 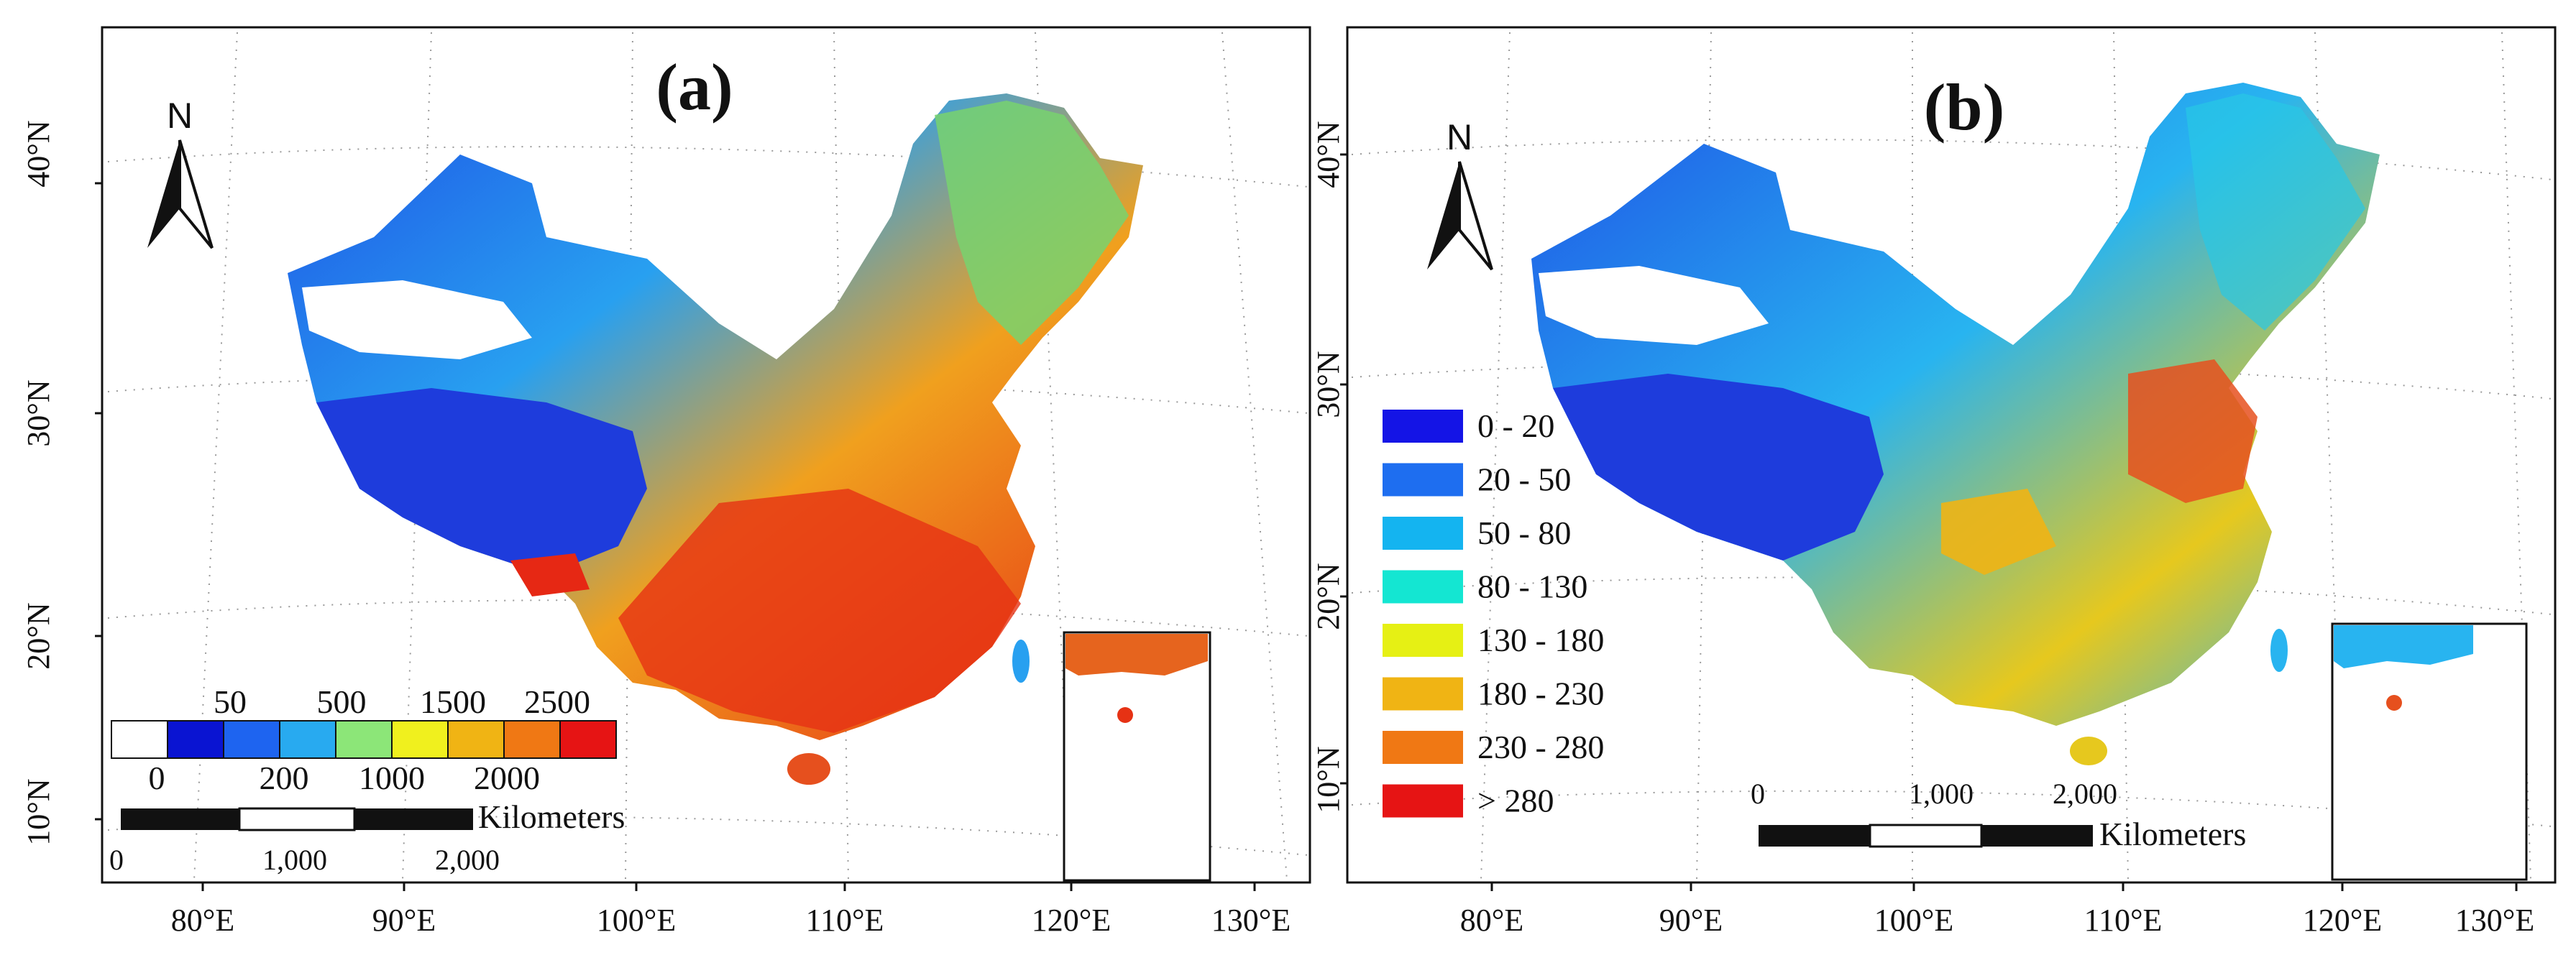 What do you see at coordinates (1328, 779) in the screenshot?
I see `panel-b-lat-tick: 10°N` at bounding box center [1328, 779].